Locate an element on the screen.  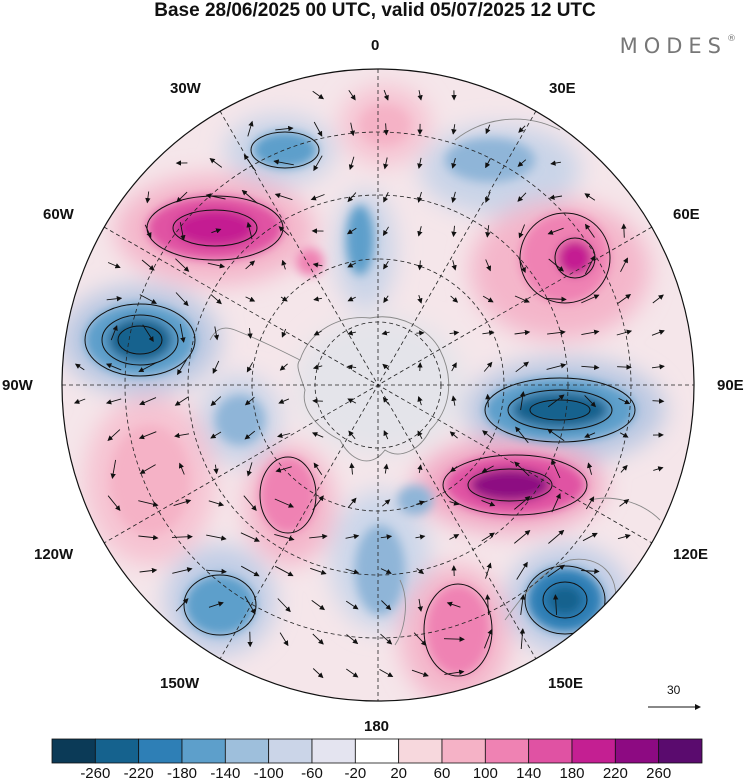
colorbar-tick-label: 20 is located at coordinates (398, 773).